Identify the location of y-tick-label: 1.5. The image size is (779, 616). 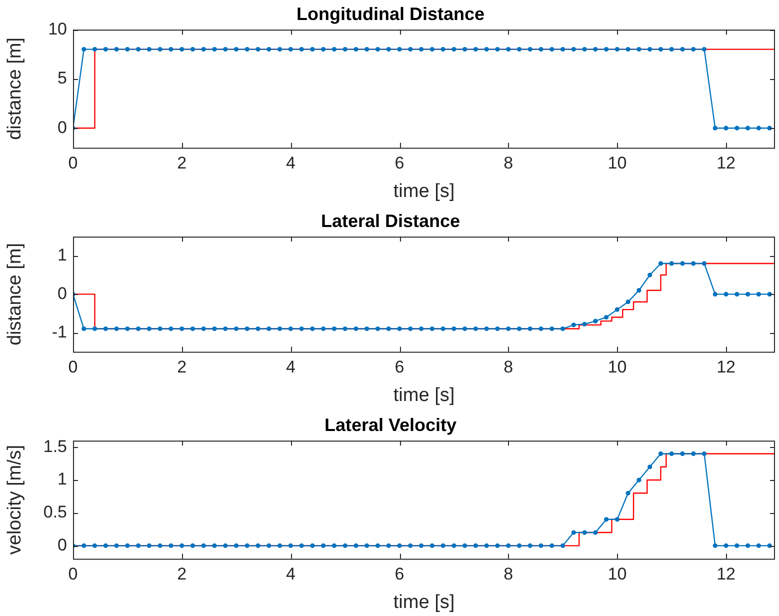
(55, 446).